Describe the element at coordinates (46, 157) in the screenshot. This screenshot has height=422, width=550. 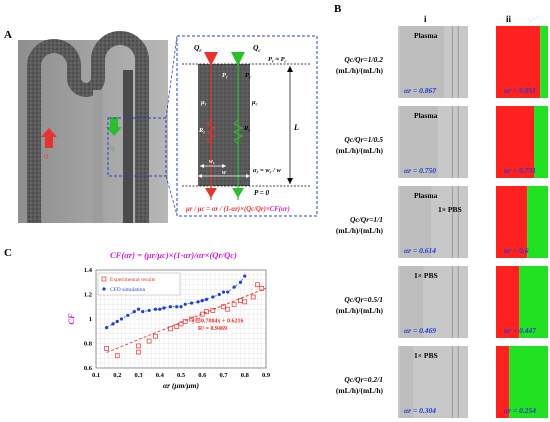
I see `arrow-left-label: Q` at that location.